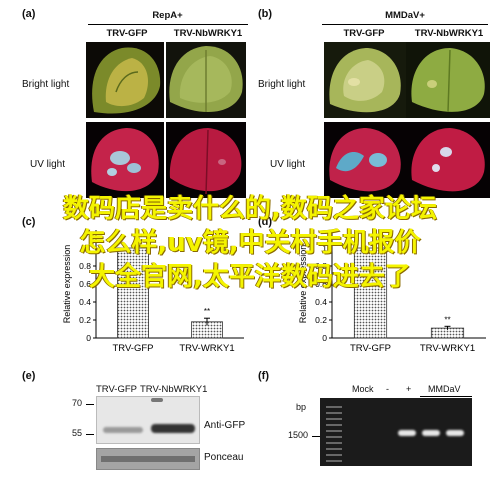 This screenshot has height=477, width=500. What do you see at coordinates (448, 160) in the screenshot?
I see `panel-b-uv-wrky1-photo` at bounding box center [448, 160].